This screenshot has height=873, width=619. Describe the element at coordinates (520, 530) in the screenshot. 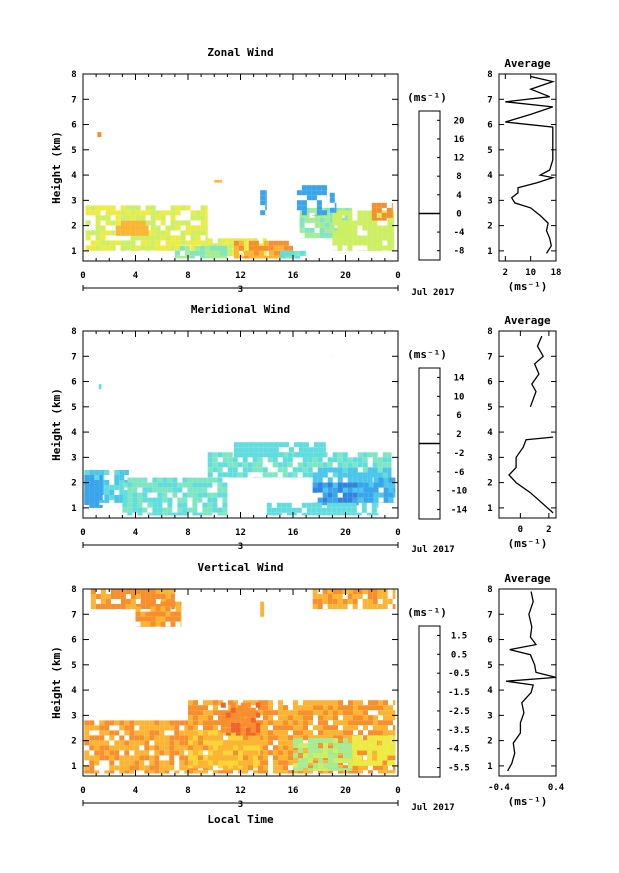

I see `profile-x-tick-label: 0` at that location.